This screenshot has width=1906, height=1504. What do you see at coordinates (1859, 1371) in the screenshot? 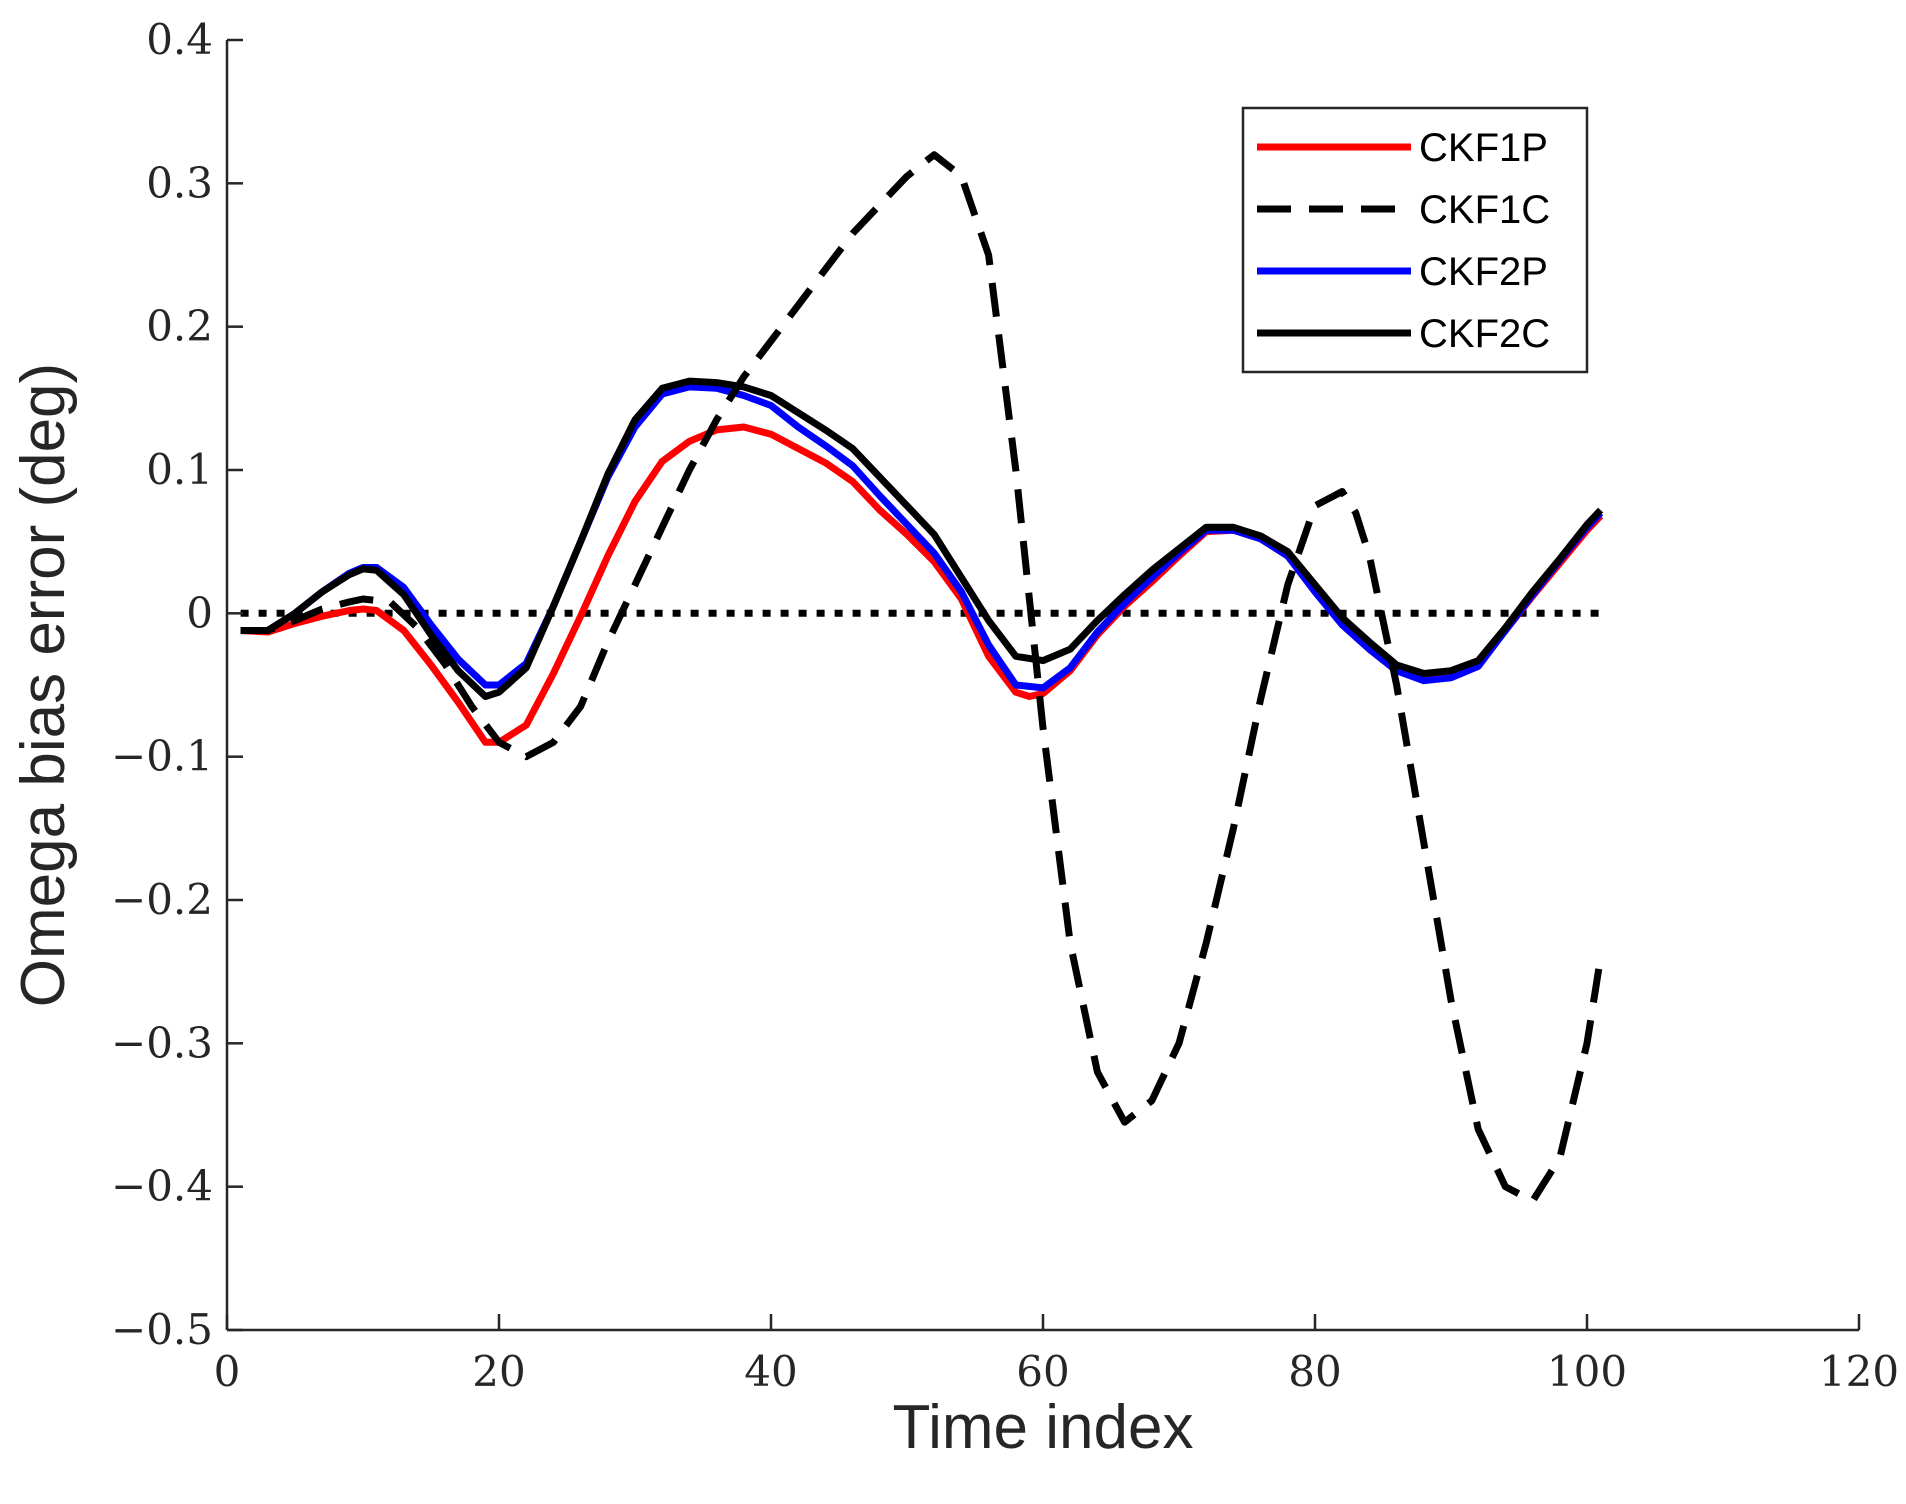
I see `x-tick-label: 120` at bounding box center [1859, 1371].